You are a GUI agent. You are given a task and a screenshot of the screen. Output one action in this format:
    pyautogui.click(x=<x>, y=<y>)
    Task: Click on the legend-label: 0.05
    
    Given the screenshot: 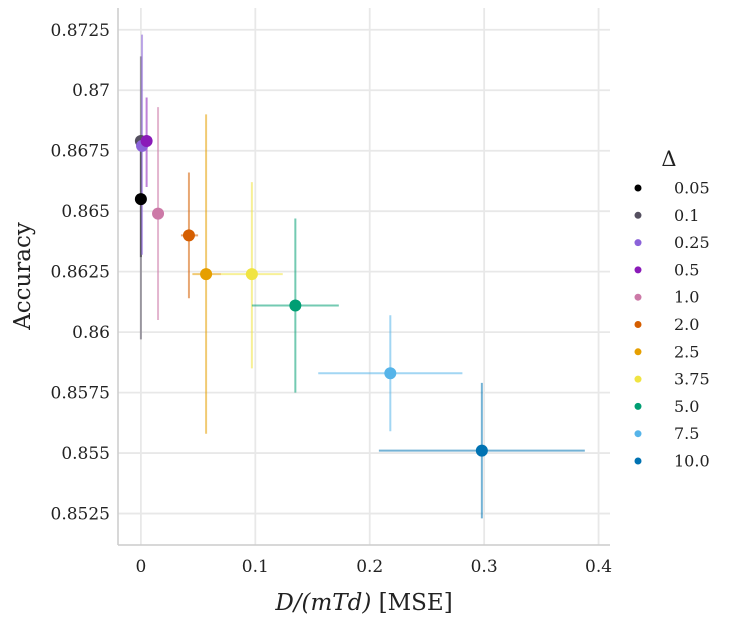 What is the action you would take?
    pyautogui.click(x=692, y=188)
    